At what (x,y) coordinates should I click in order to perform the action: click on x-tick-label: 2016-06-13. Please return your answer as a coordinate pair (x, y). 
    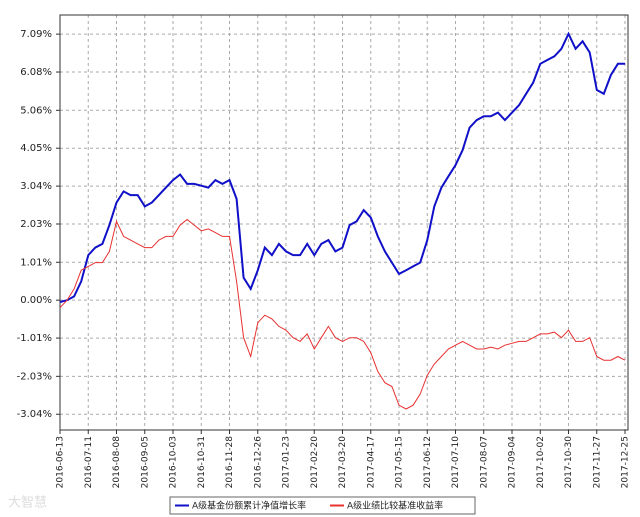
    Looking at the image, I should click on (61, 462).